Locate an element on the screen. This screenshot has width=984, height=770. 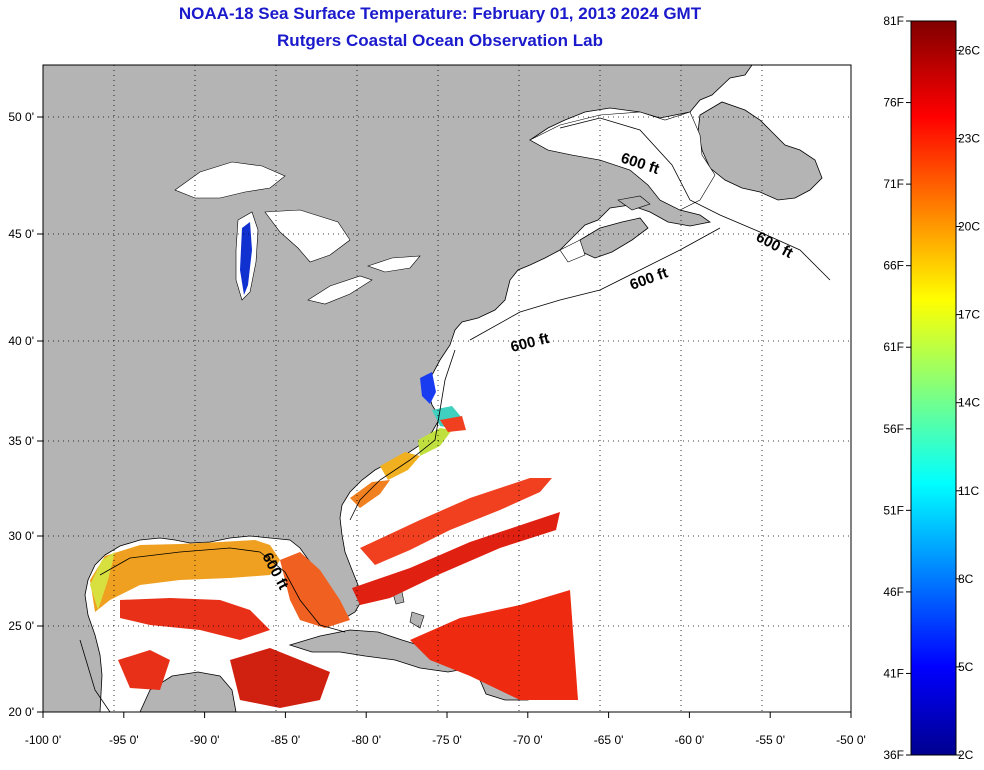
lake-ontario is located at coordinates (394, 264).